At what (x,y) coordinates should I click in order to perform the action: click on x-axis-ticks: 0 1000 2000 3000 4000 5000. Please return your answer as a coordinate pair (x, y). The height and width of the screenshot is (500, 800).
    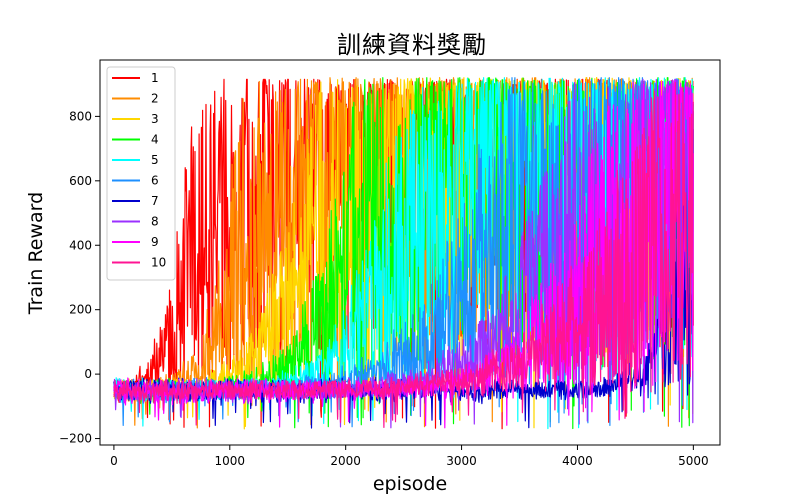
    Looking at the image, I should click on (409, 456).